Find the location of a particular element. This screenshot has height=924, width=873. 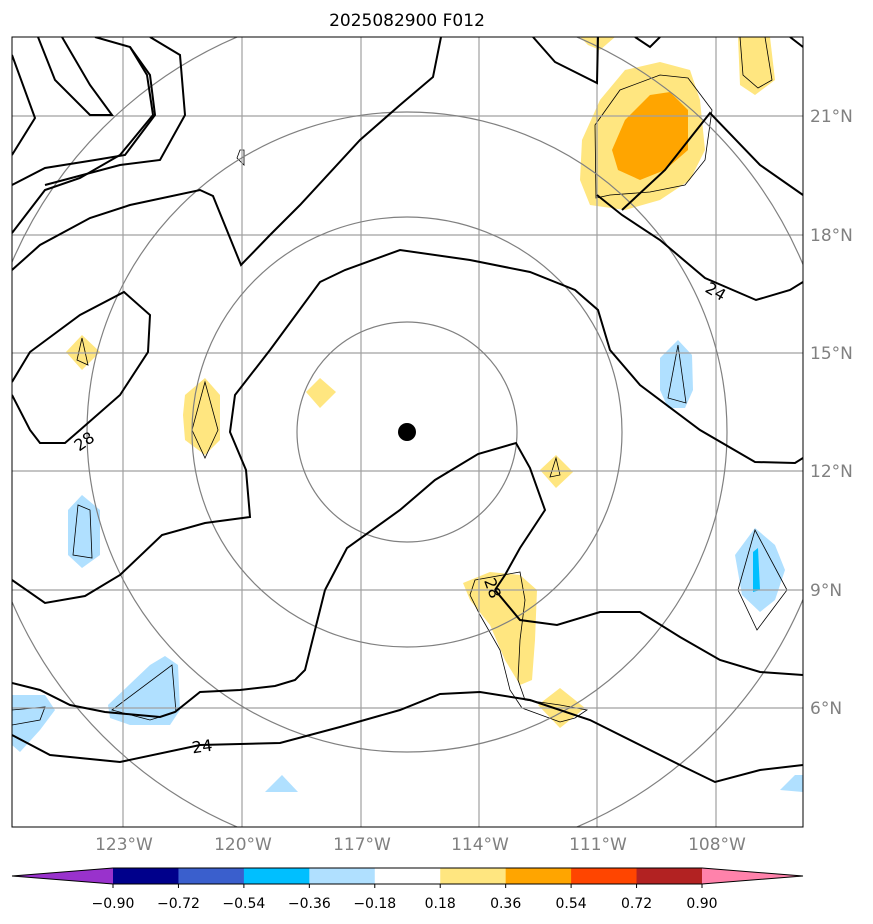

x-tick-label: 108°W is located at coordinates (717, 845).